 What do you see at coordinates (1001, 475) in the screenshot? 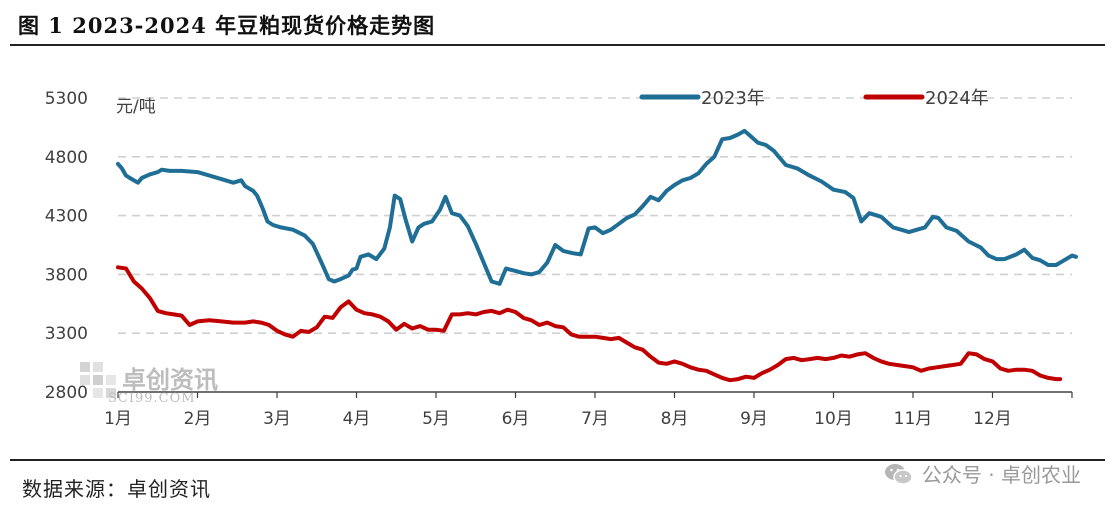
I see `wechat-account: 公众号 · 卓创农业` at bounding box center [1001, 475].